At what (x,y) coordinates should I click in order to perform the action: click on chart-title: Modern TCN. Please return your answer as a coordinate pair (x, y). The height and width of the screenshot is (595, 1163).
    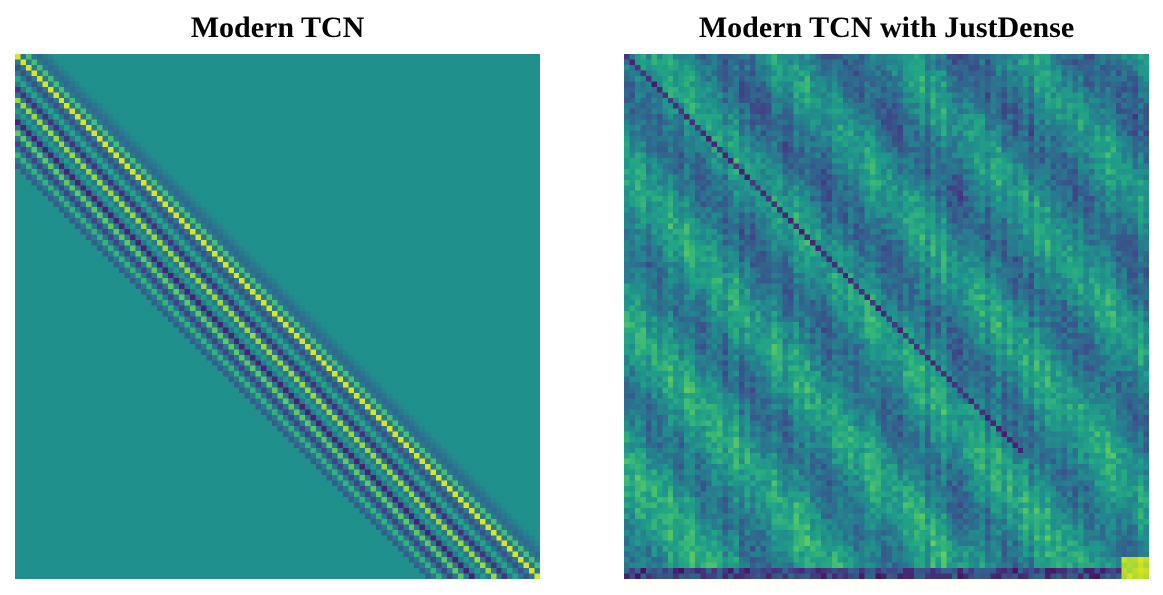
    Looking at the image, I should click on (277, 27).